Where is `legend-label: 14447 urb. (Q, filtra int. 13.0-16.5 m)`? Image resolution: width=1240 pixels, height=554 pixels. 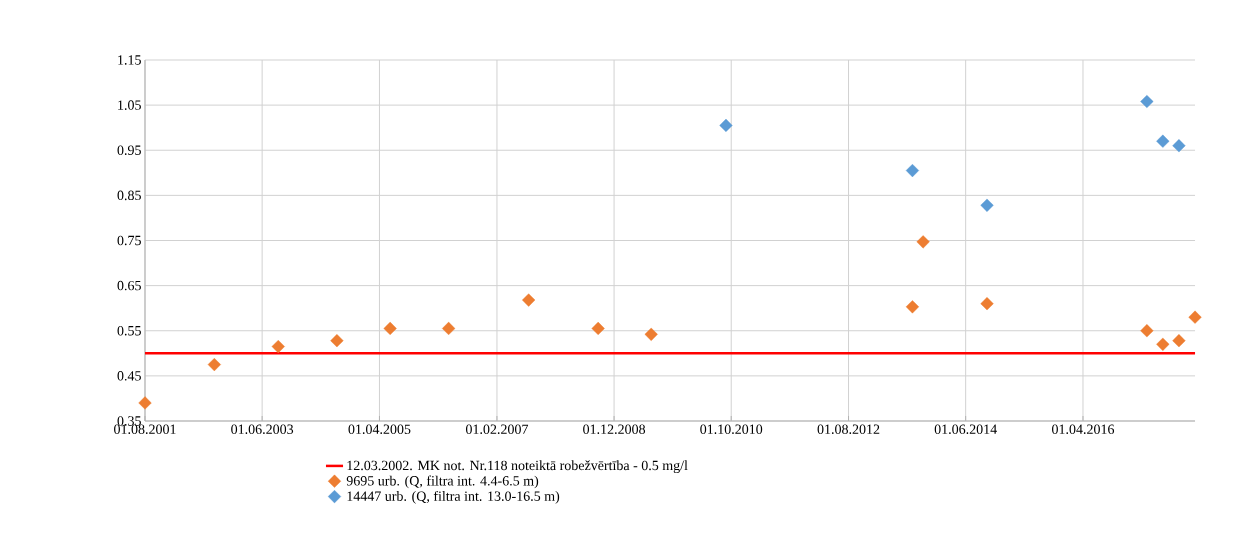 legend-label: 14447 urb. (Q, filtra int. 13.0-16.5 m) is located at coordinates (453, 497).